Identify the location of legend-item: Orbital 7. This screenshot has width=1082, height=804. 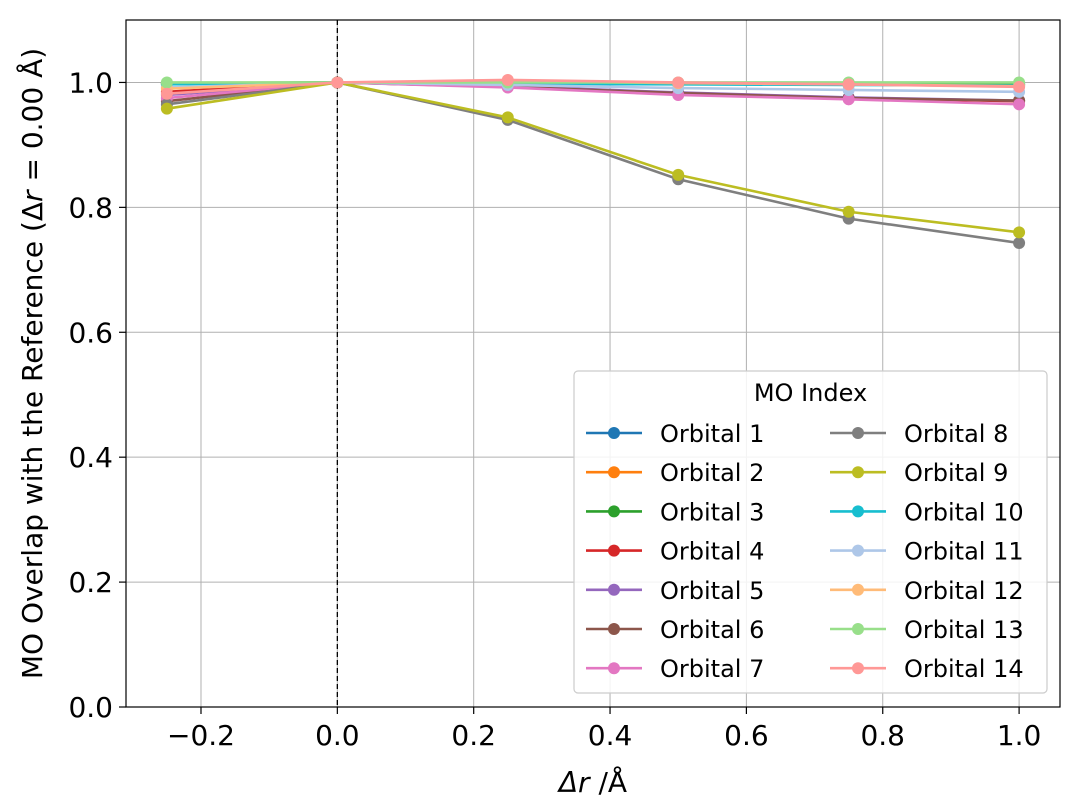
(675, 669).